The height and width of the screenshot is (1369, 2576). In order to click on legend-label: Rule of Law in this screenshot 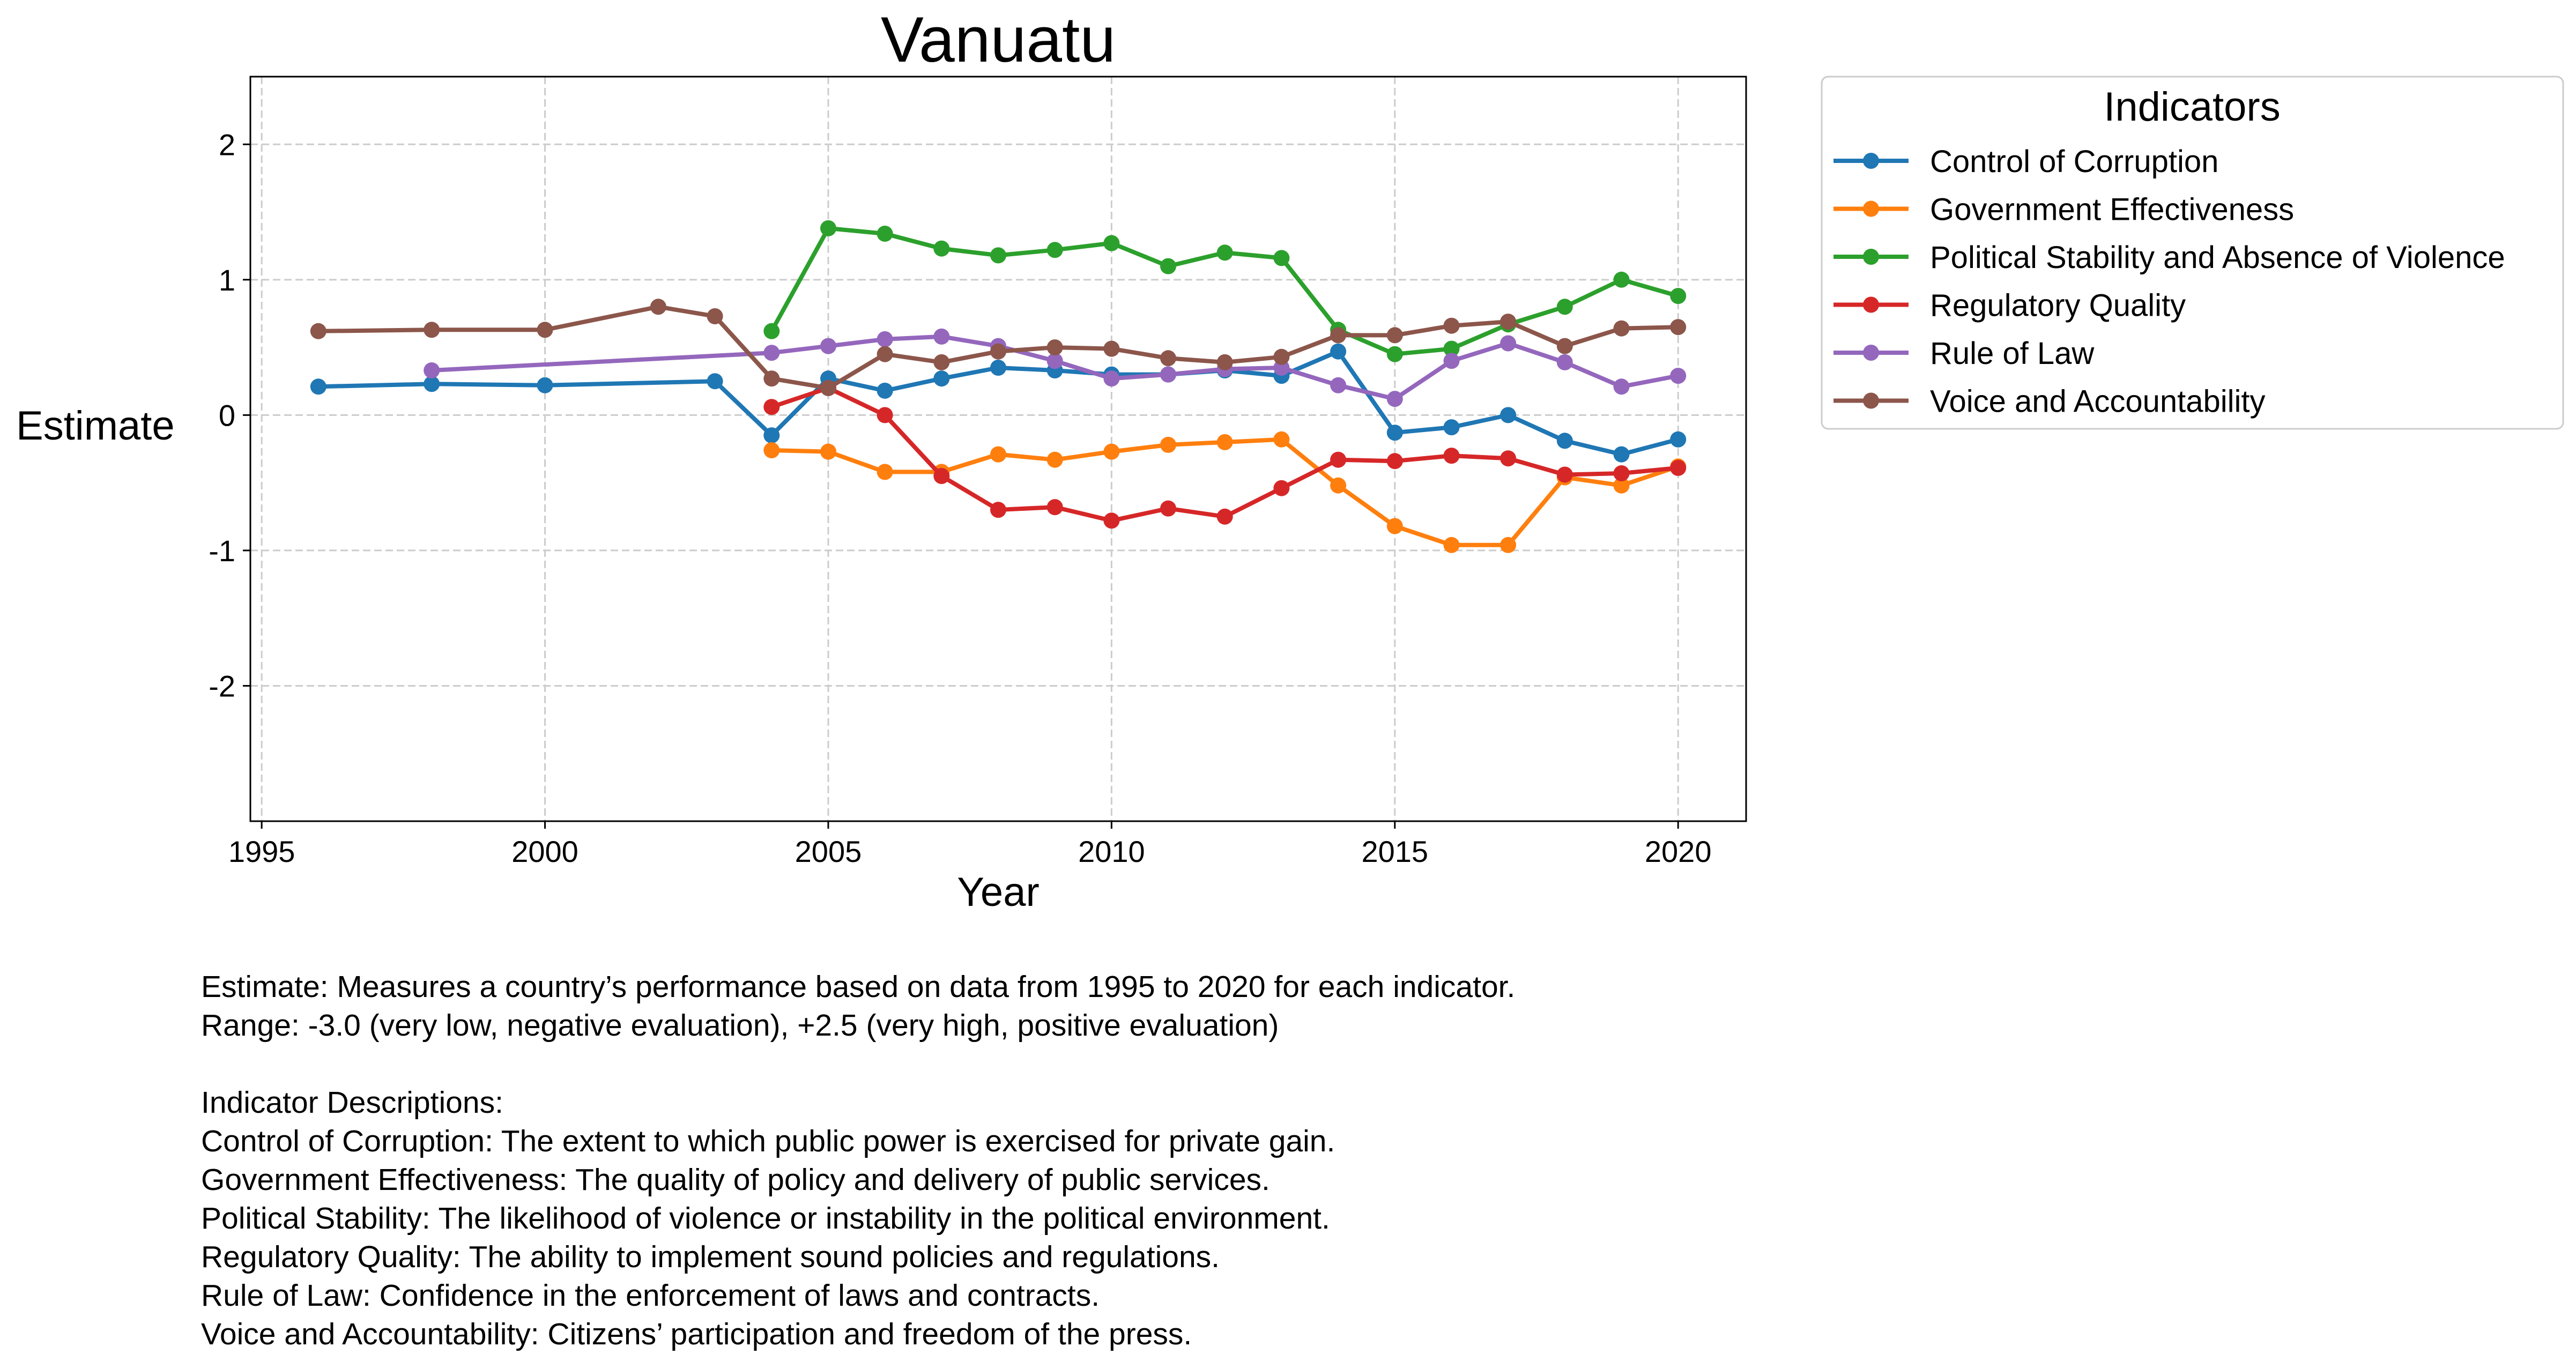, I will do `click(2013, 353)`.